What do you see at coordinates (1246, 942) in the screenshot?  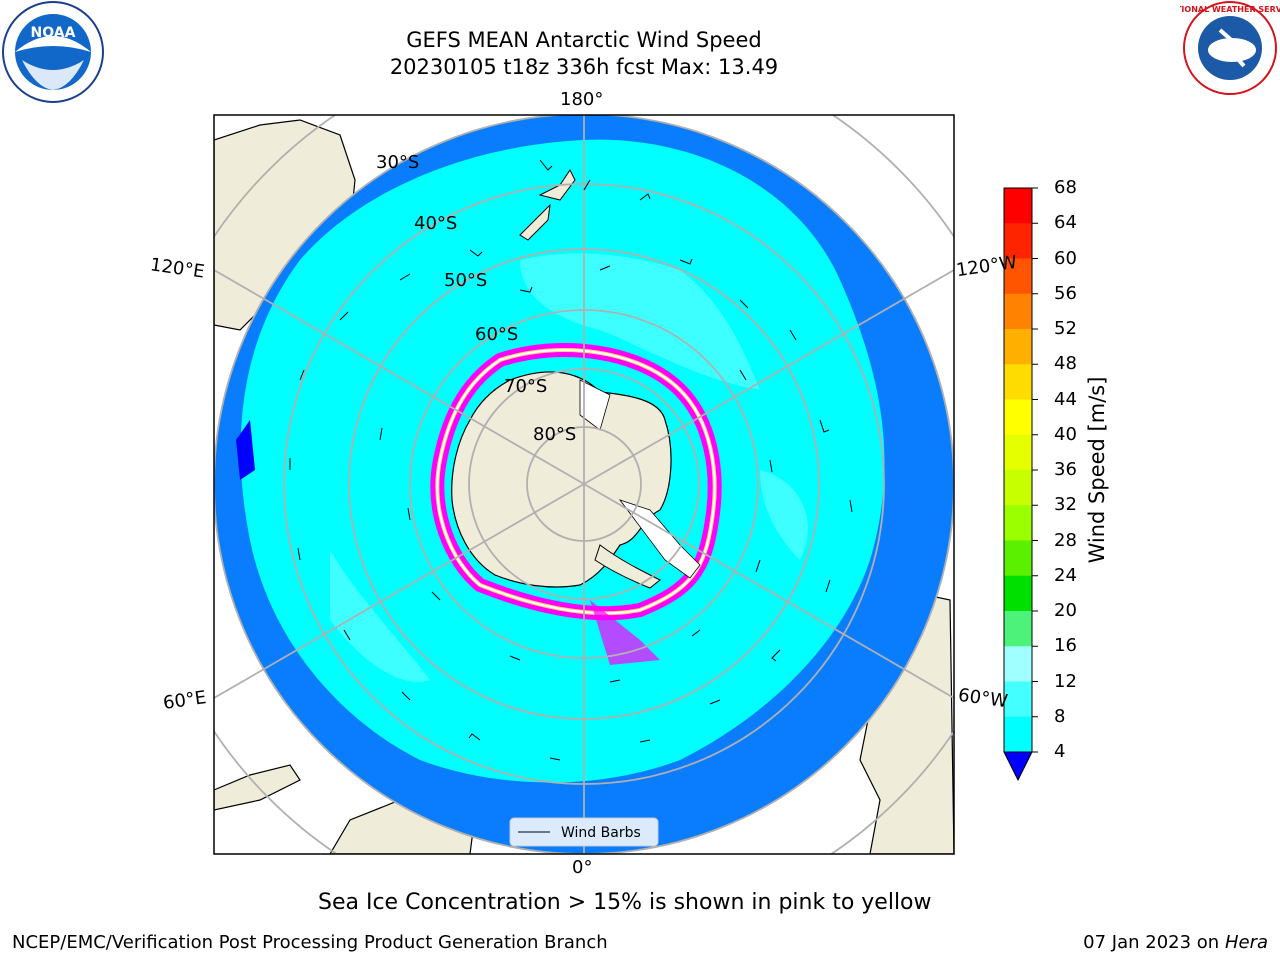 I see `footer-host: Hera` at bounding box center [1246, 942].